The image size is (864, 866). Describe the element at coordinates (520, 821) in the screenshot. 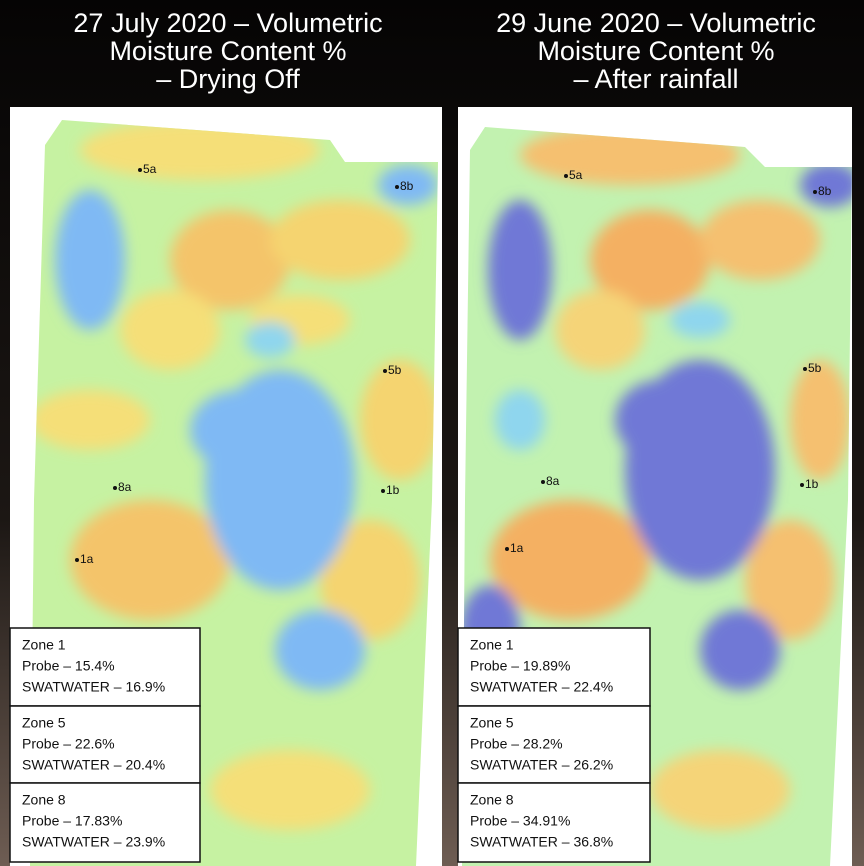

I see `zone-probe: Probe – 34.91%` at that location.